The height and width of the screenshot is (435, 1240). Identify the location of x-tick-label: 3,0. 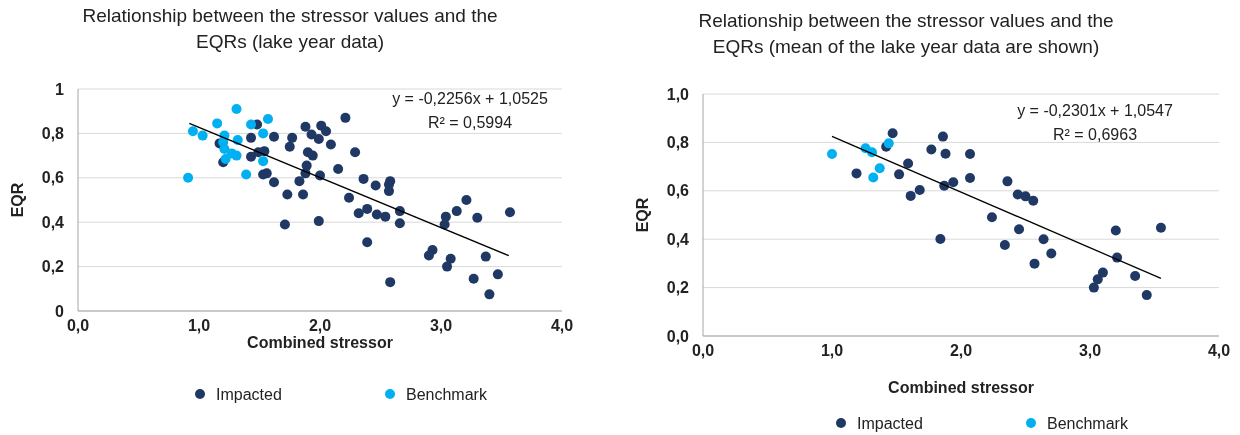
(441, 325).